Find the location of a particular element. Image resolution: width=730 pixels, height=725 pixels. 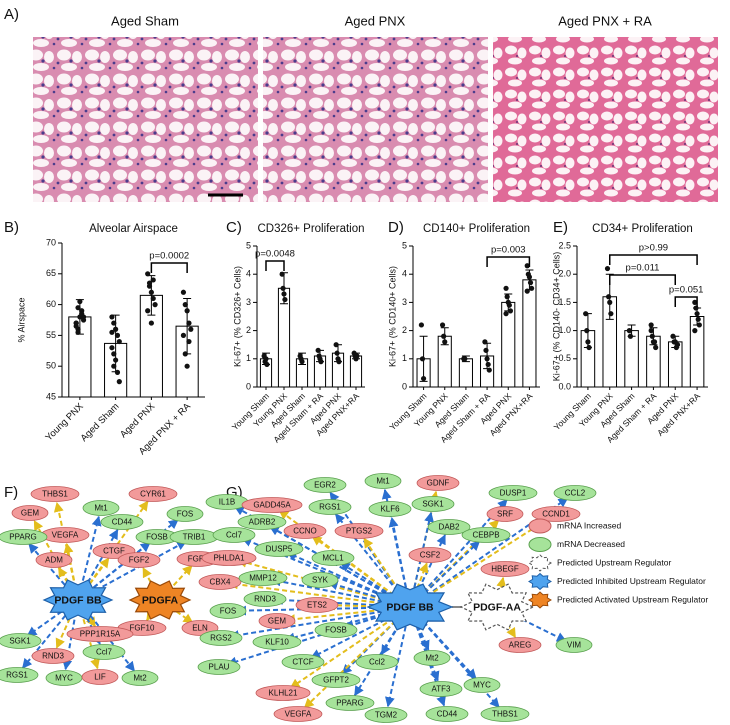

y-axis-label: % Airspace is located at coordinates (21, 319).